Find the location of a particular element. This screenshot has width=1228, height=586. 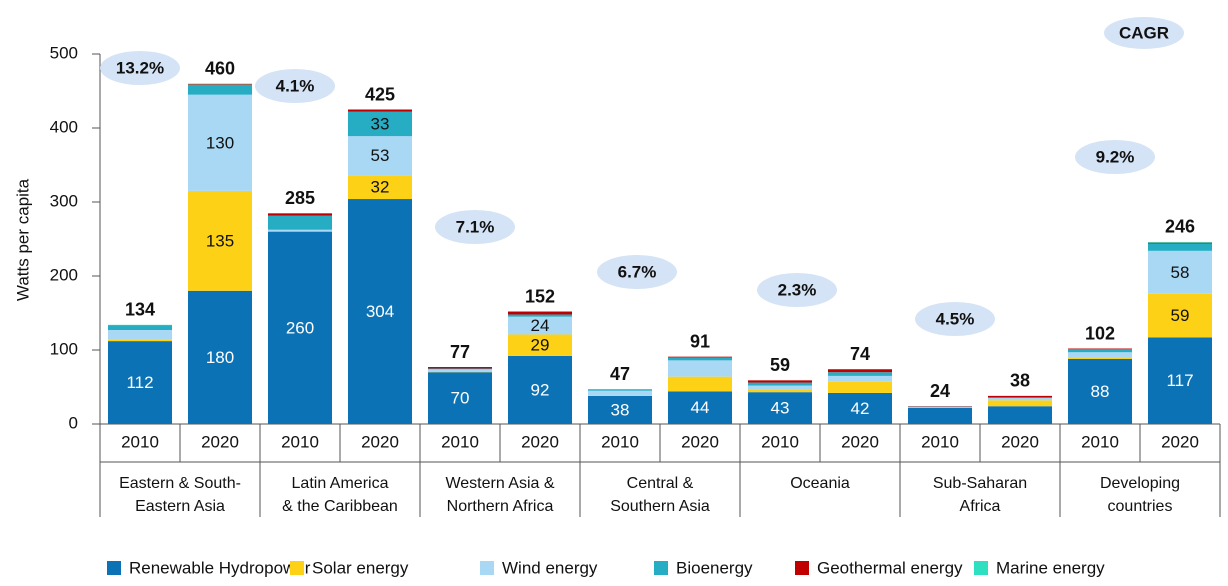

value-label: 33 is located at coordinates (380, 123).